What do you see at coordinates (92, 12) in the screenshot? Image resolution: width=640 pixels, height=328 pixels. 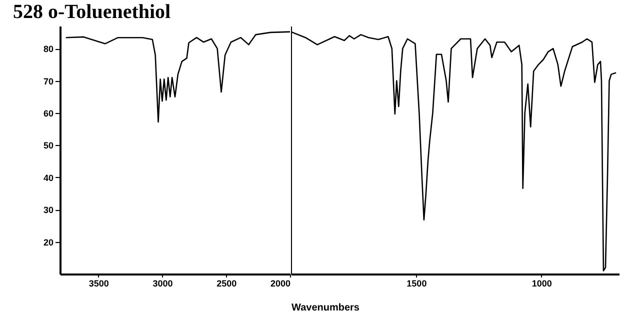 I see `chart-title: 528 o-Toluenethiol` at bounding box center [92, 12].